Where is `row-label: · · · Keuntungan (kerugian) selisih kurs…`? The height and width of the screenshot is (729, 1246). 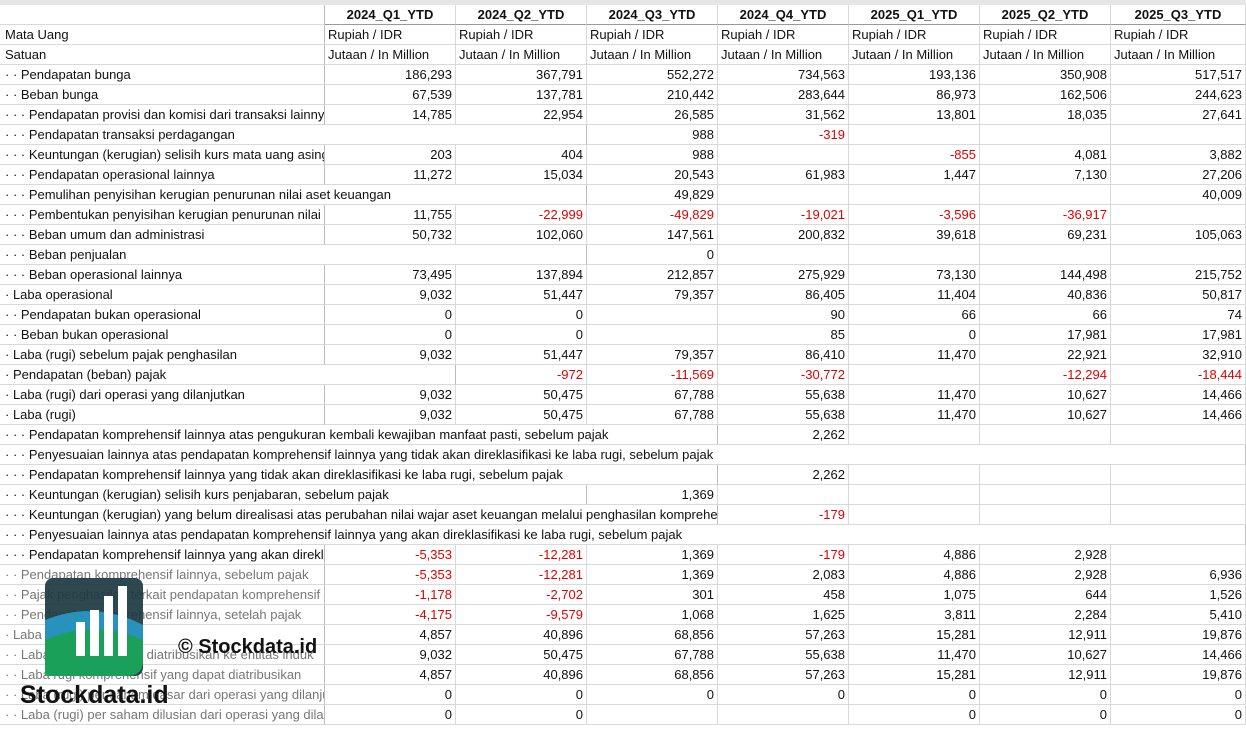 row-label: · · · Keuntungan (kerugian) selisih kurs… is located at coordinates (162, 155).